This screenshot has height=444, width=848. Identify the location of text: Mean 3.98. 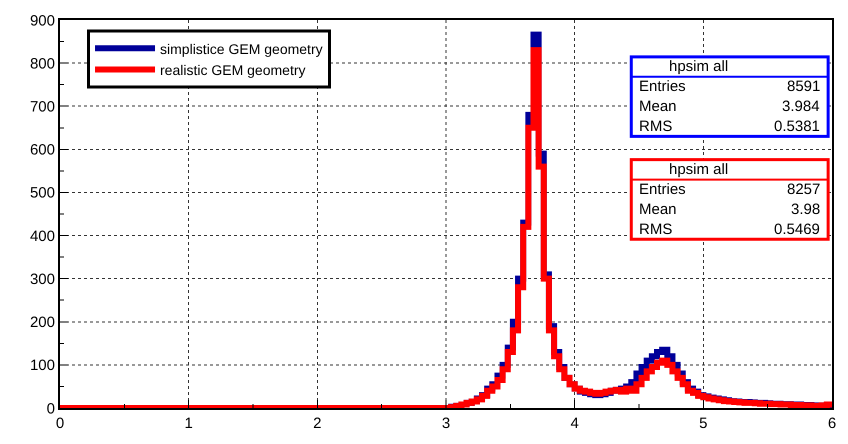
(729, 209).